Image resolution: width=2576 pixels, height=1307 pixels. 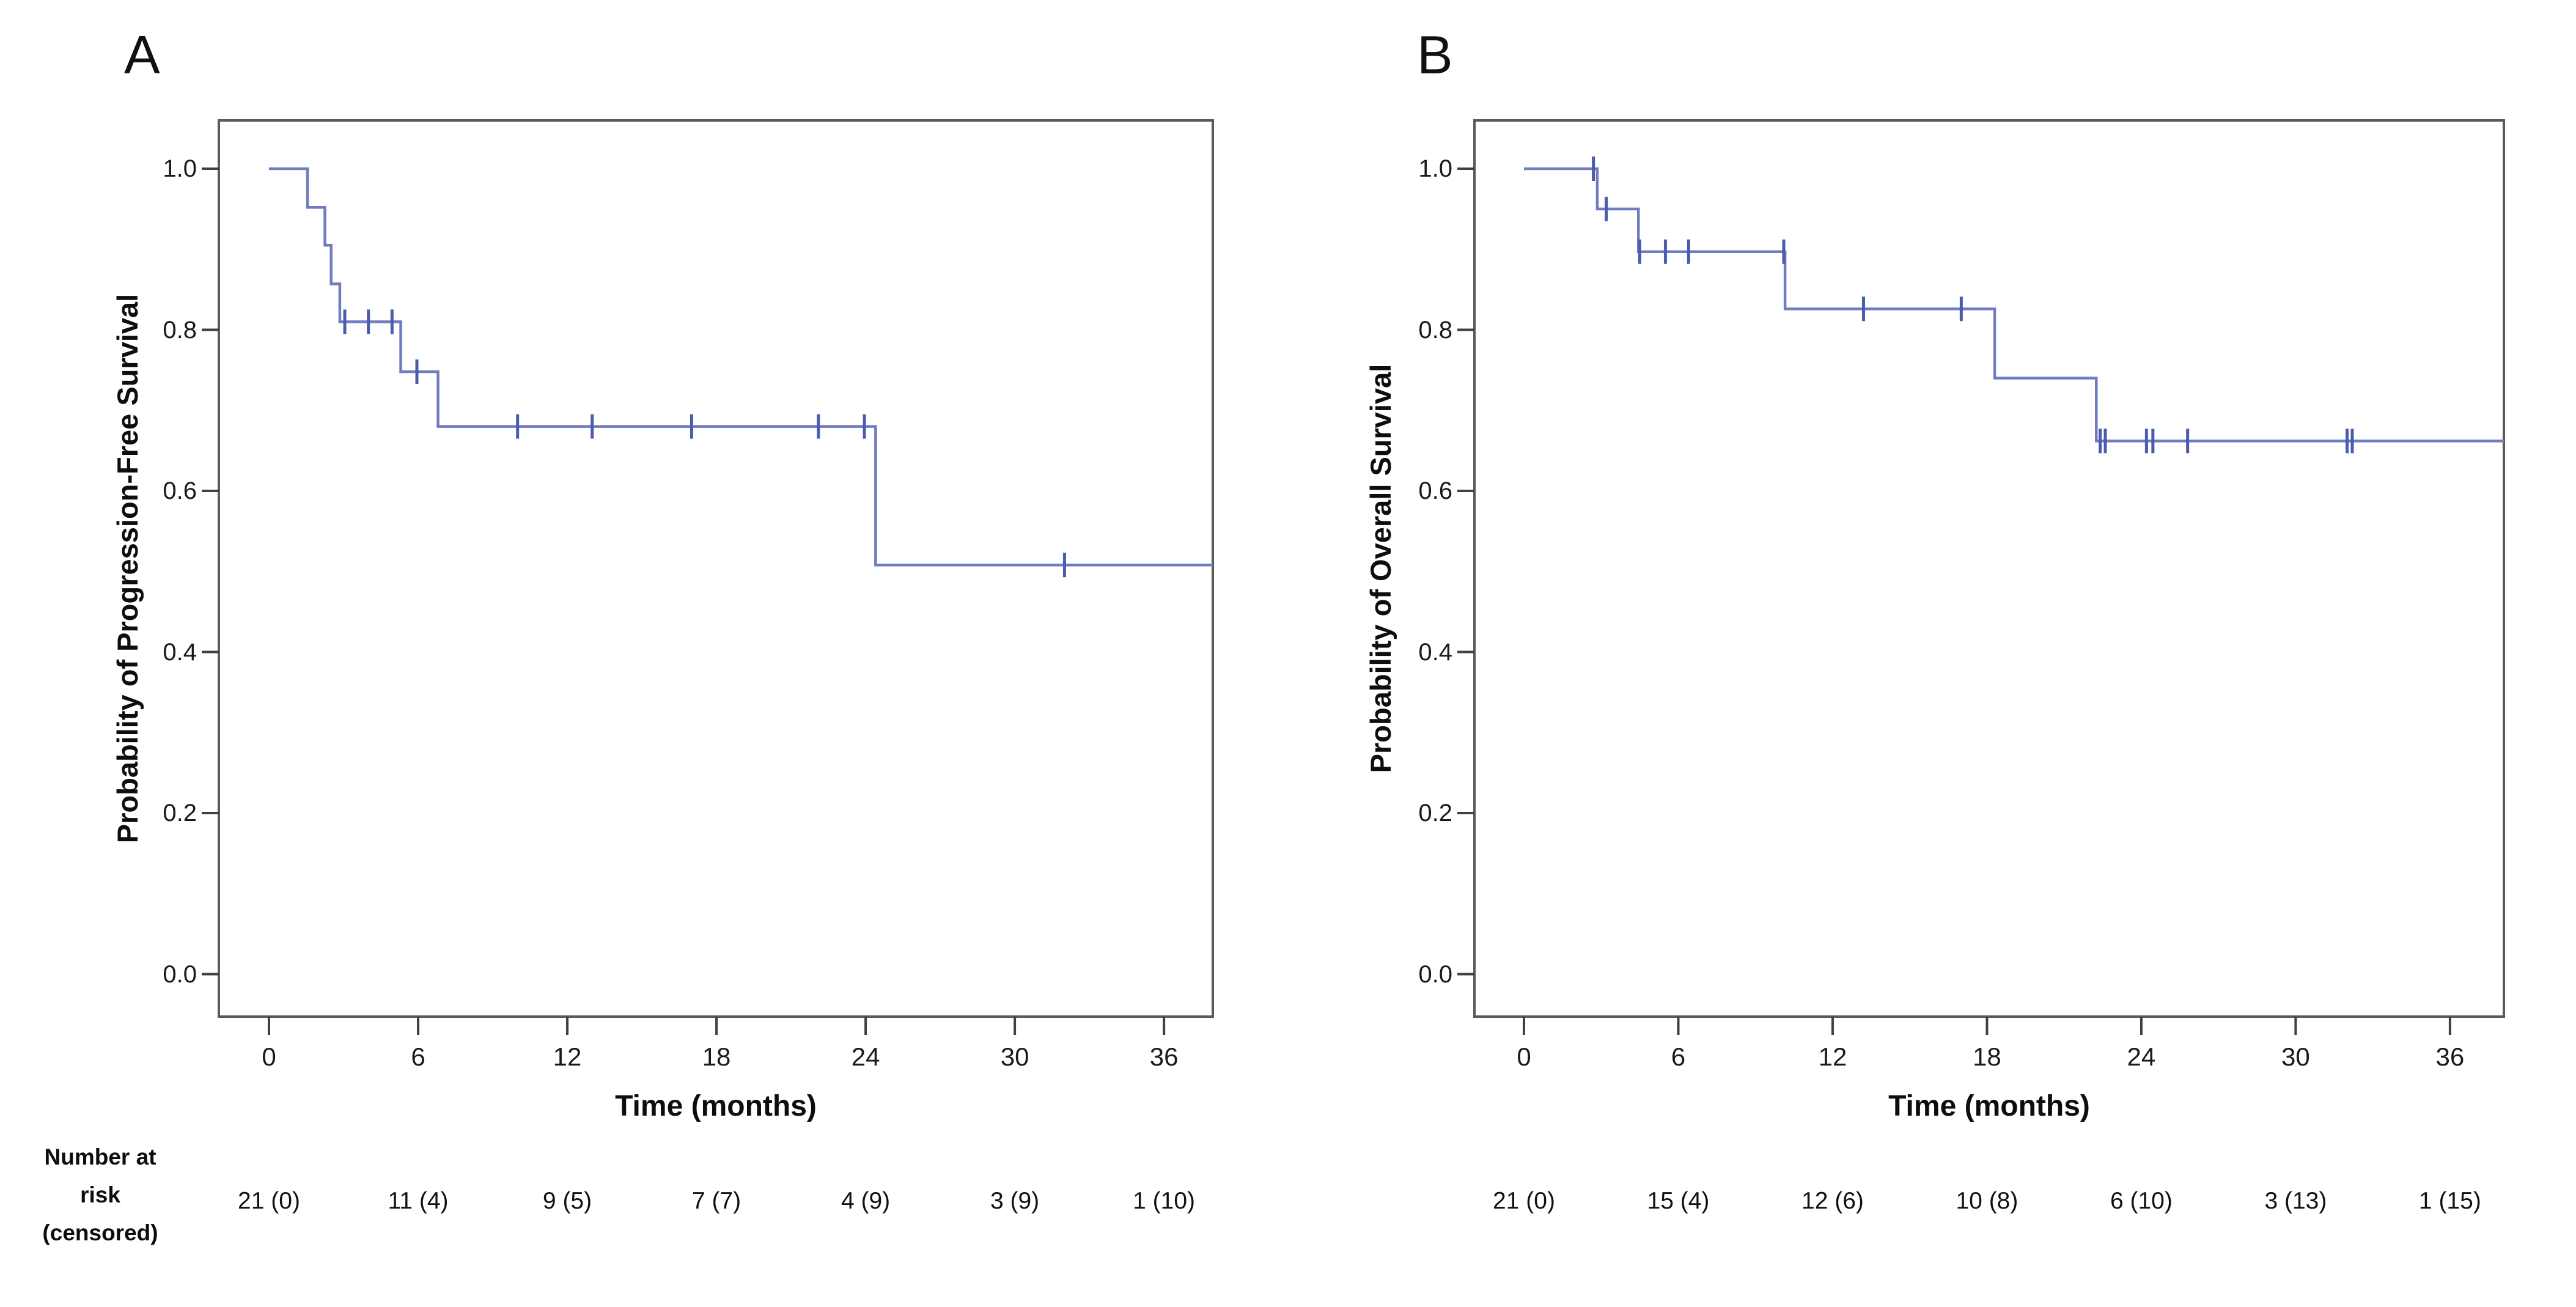 I want to click on number-at-risk-value-a: 11 (4), so click(x=418, y=1201).